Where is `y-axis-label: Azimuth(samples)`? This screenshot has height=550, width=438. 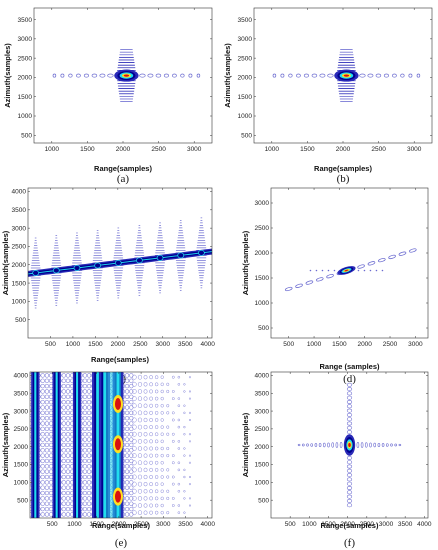 y-axis-label: Azimuth(samples) is located at coordinates (7, 75).